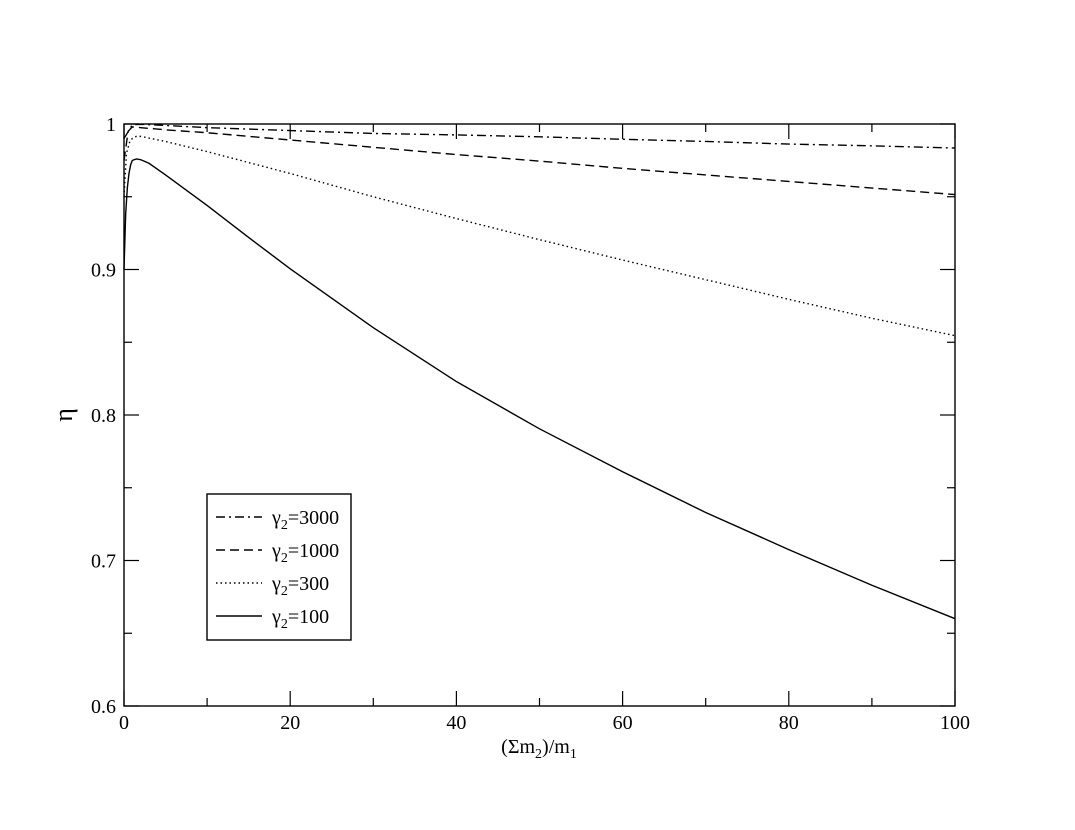 This screenshot has height=830, width=1075. Describe the element at coordinates (573, 754) in the screenshot. I see `x-axis-title-sub: 1` at that location.